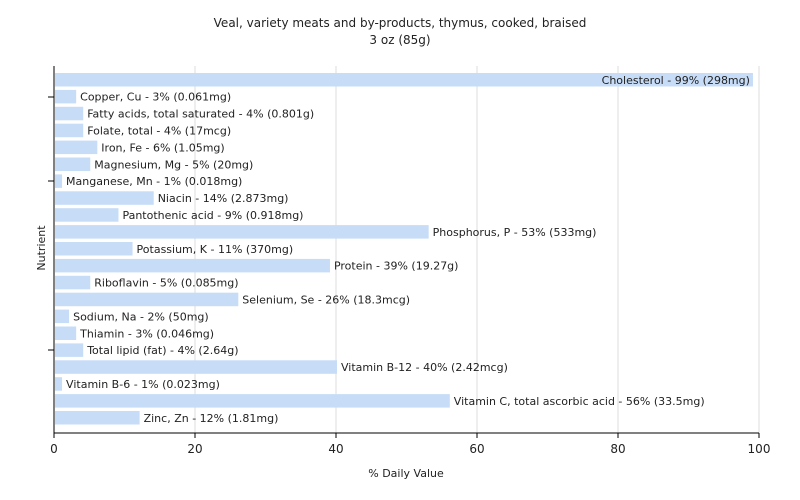  What do you see at coordinates (159, 130) in the screenshot?
I see `bar-label-3: Folate, total - 4% (17mcg)` at bounding box center [159, 130].